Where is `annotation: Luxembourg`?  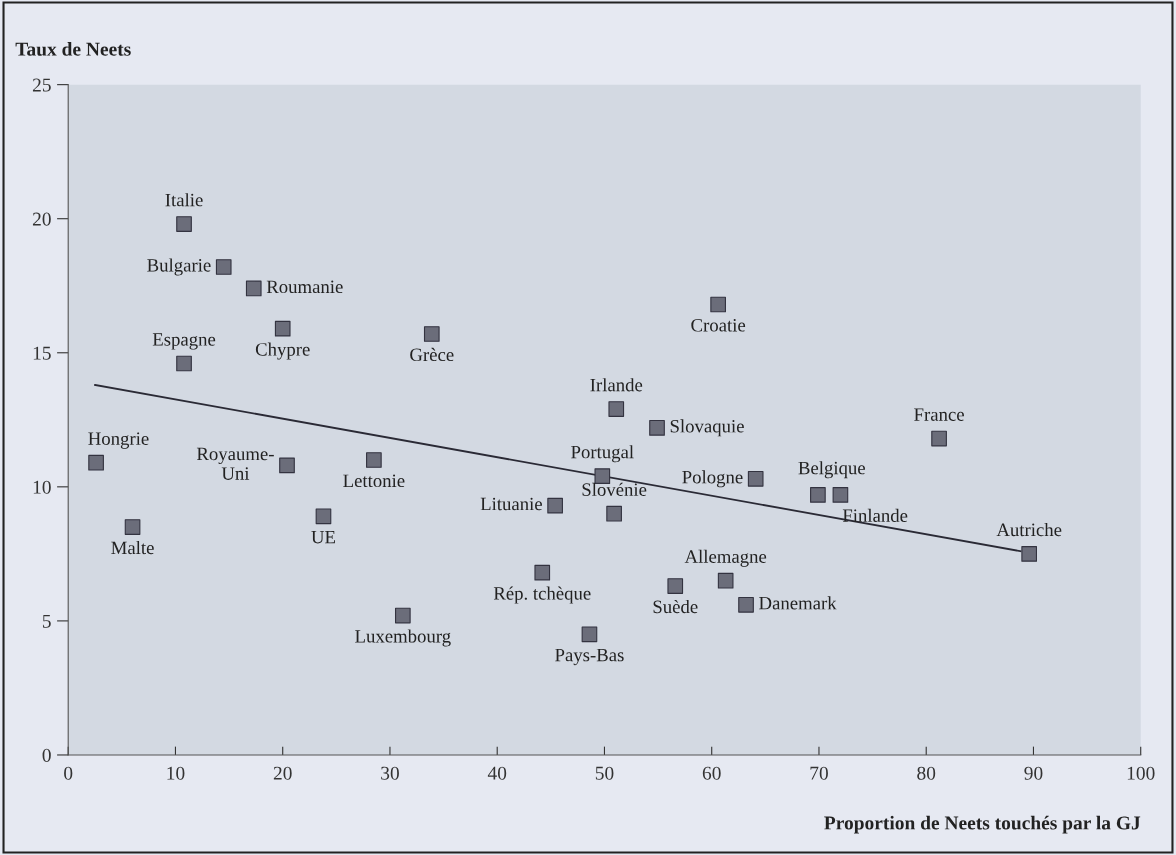
annotation: Luxembourg is located at coordinates (403, 638).